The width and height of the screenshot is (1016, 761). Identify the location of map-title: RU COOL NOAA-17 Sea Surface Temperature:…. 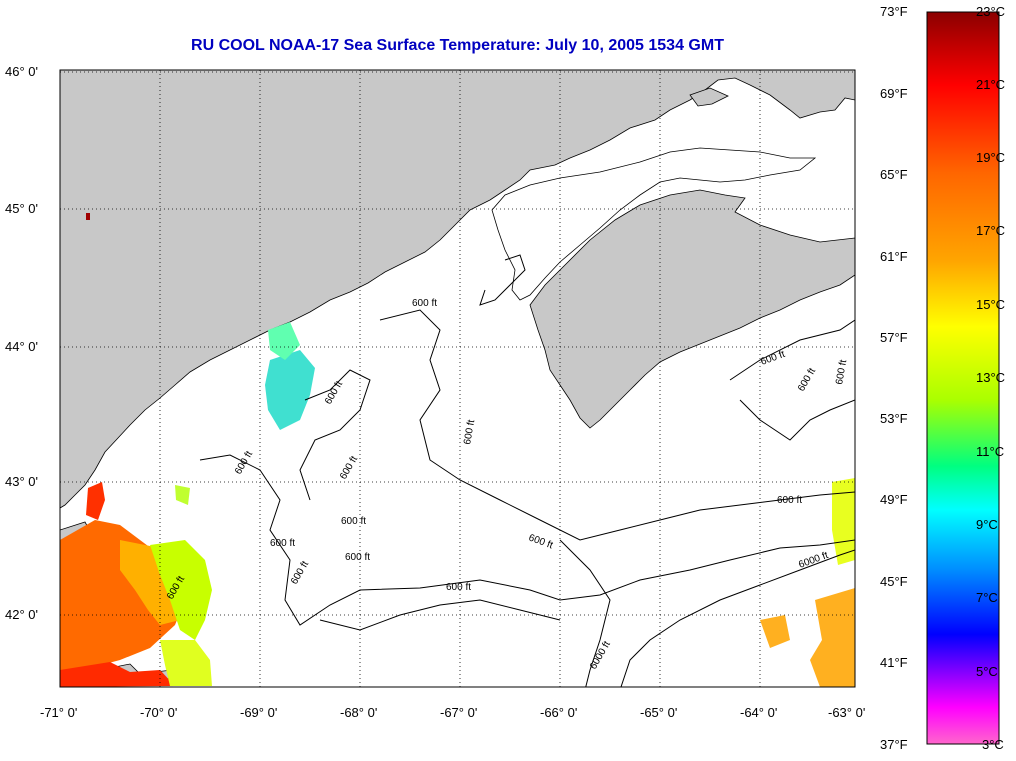
(457, 45).